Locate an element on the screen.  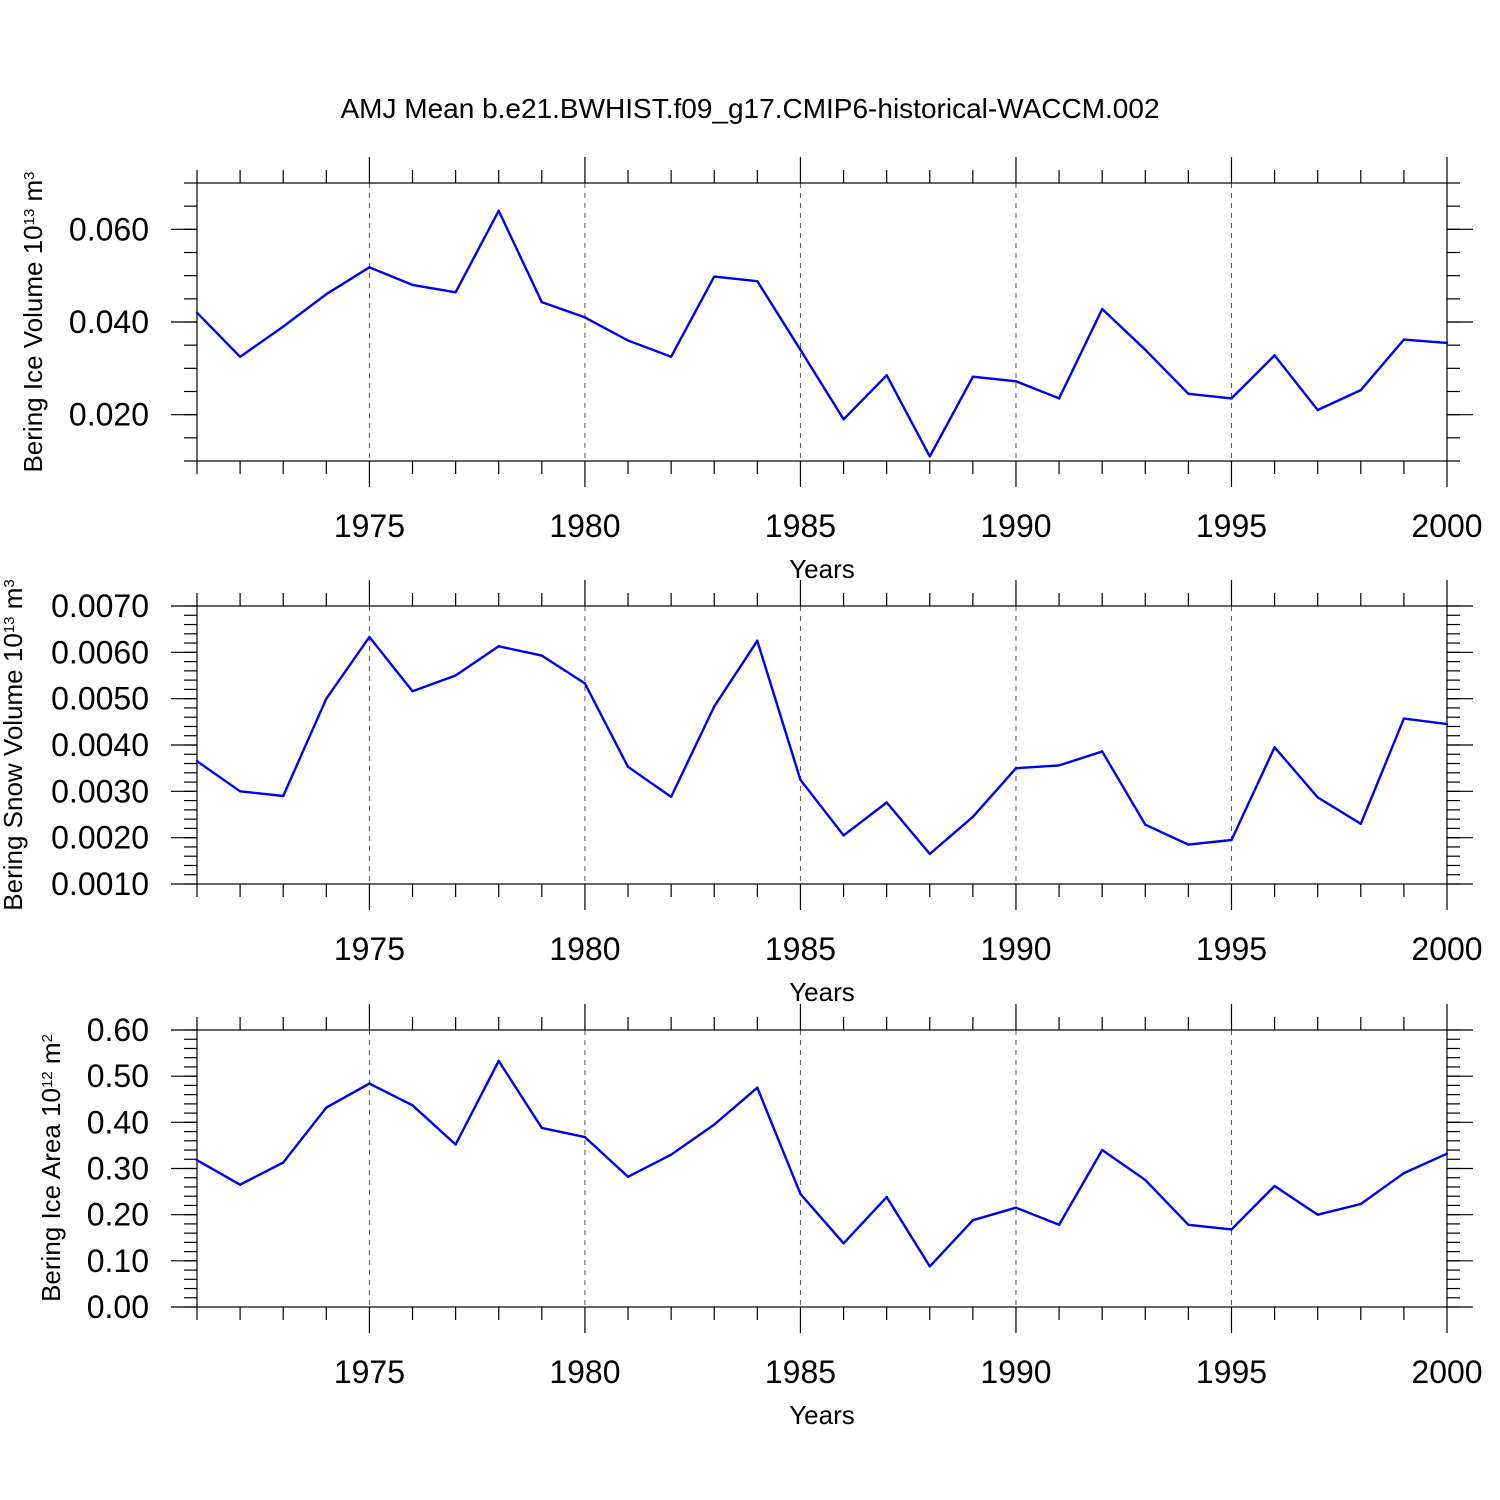
y-tick-label: 0.040 is located at coordinates (109, 322).